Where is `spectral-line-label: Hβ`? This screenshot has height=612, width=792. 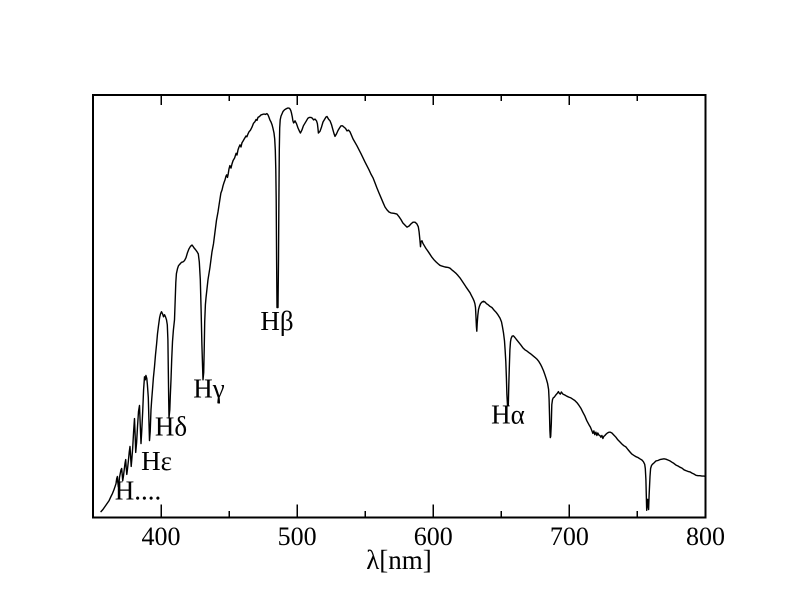 spectral-line-label: Hβ is located at coordinates (276, 321).